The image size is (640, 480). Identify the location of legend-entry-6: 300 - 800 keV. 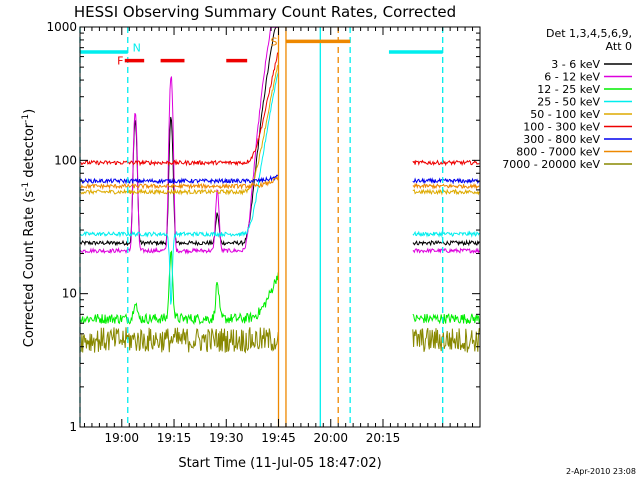
(561, 139).